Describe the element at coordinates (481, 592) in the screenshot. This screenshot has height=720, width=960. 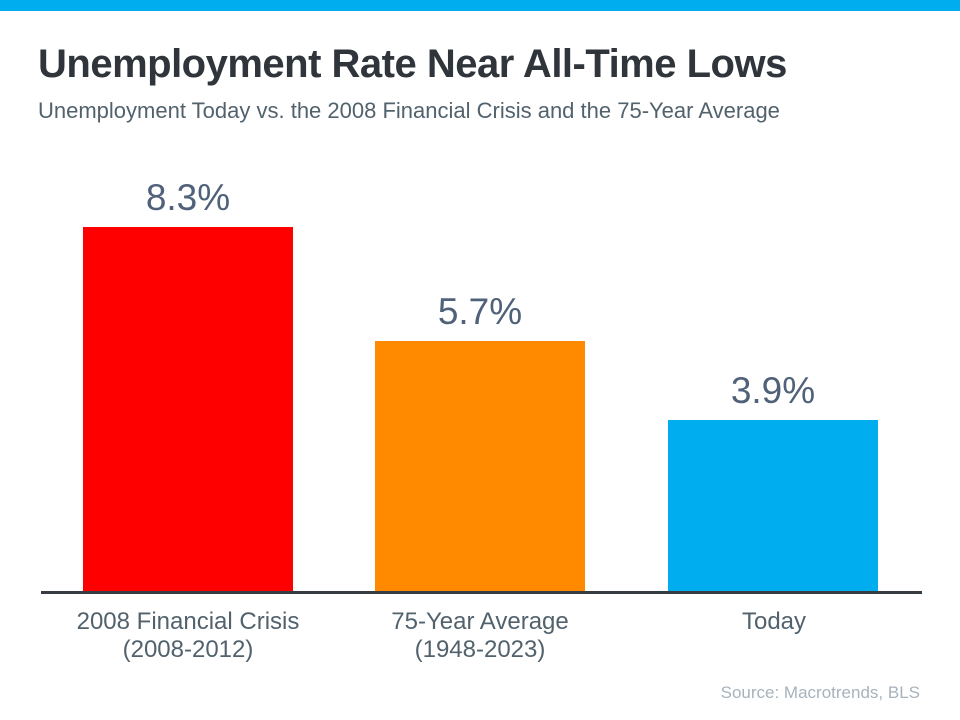
I see `x-axis-line` at that location.